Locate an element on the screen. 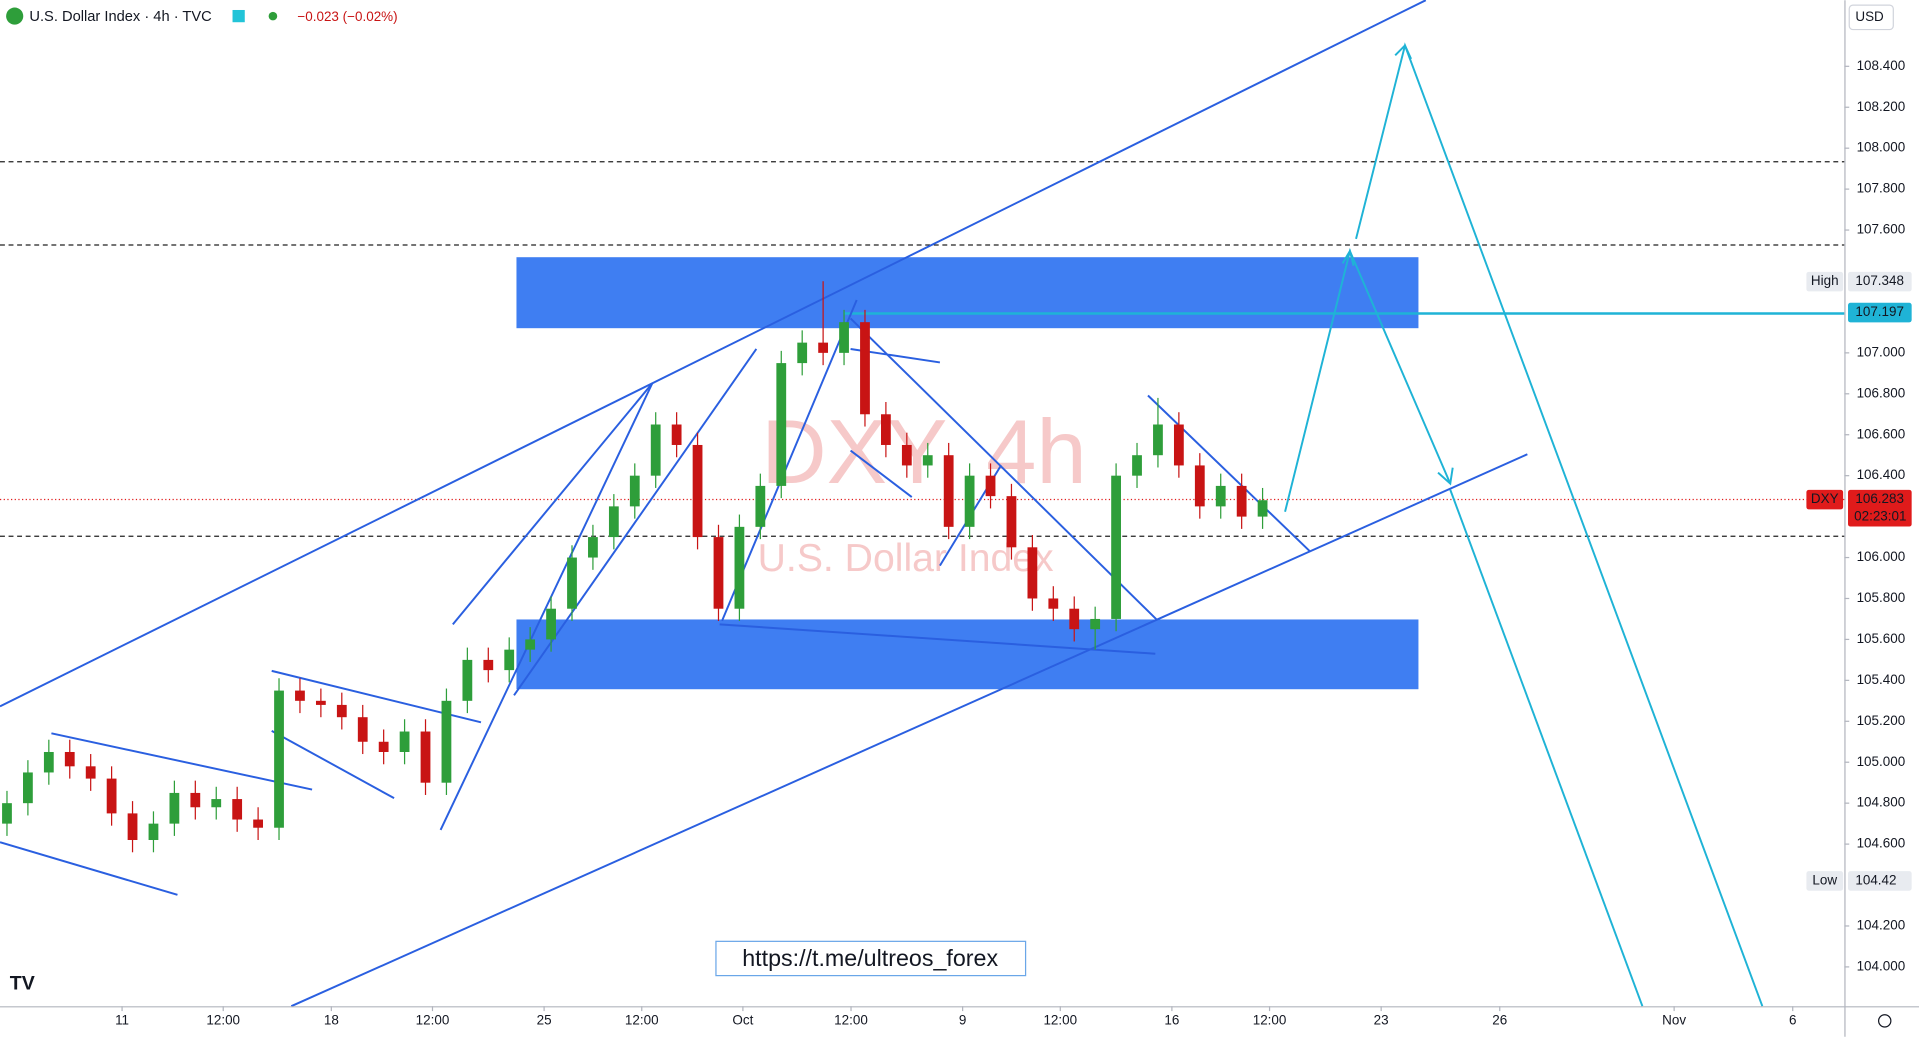 The width and height of the screenshot is (1919, 1037). price-tag: Low is located at coordinates (1824, 880).